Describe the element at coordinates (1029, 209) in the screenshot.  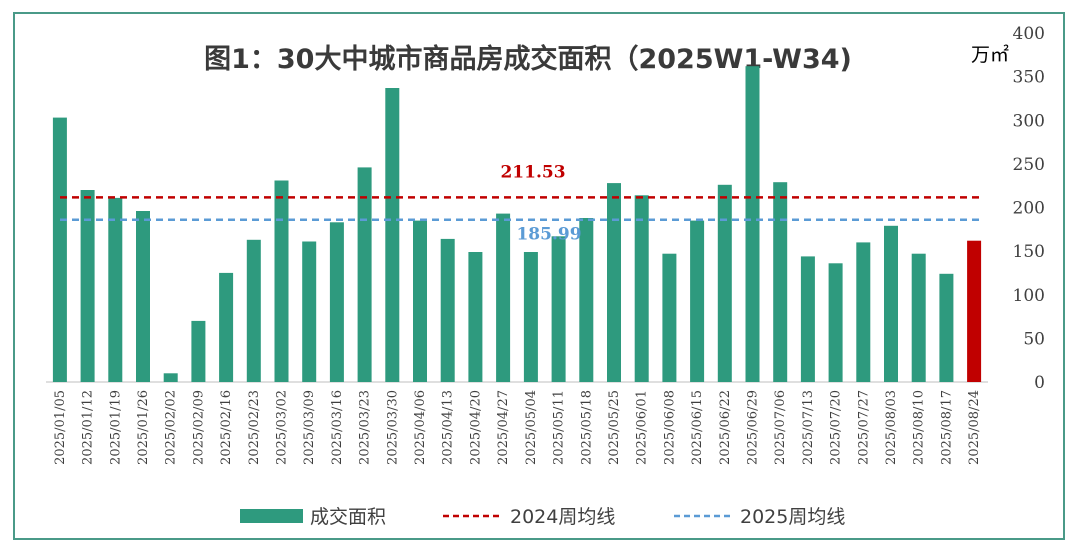
I see `y-tick-label: 200` at that location.